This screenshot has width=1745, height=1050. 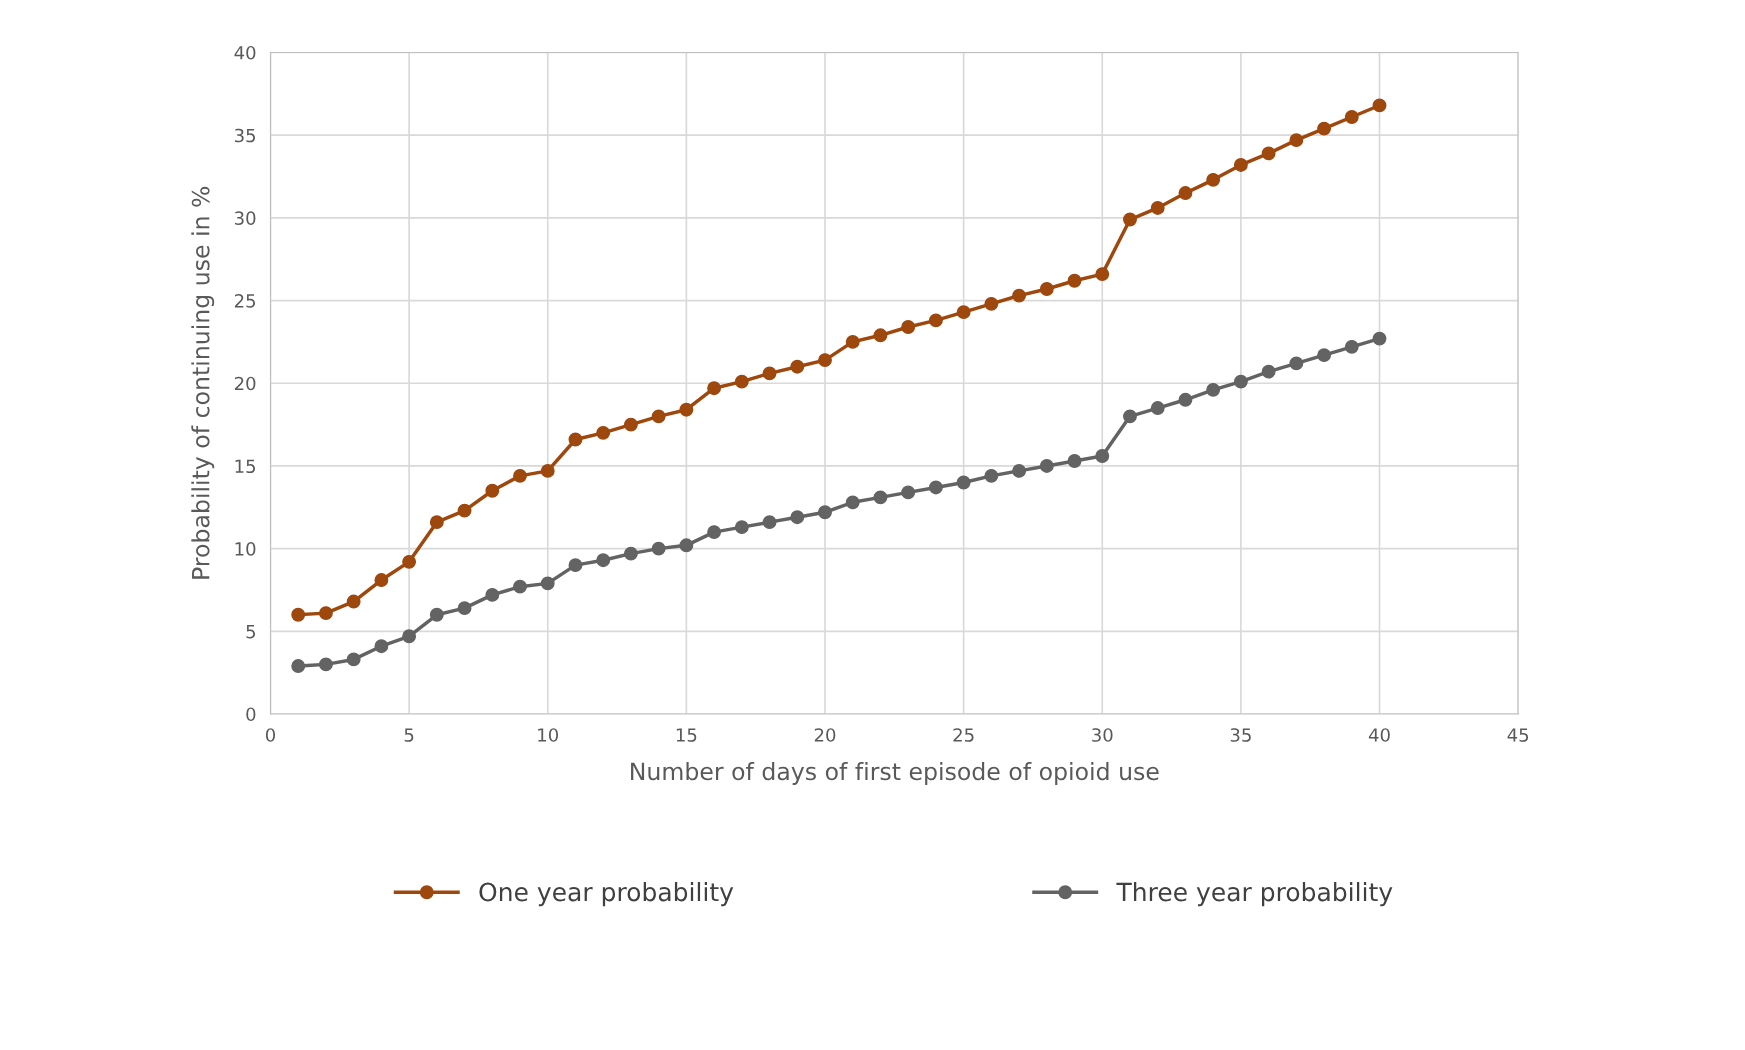 I want to click on x-tick-label: 0, so click(x=270, y=735).